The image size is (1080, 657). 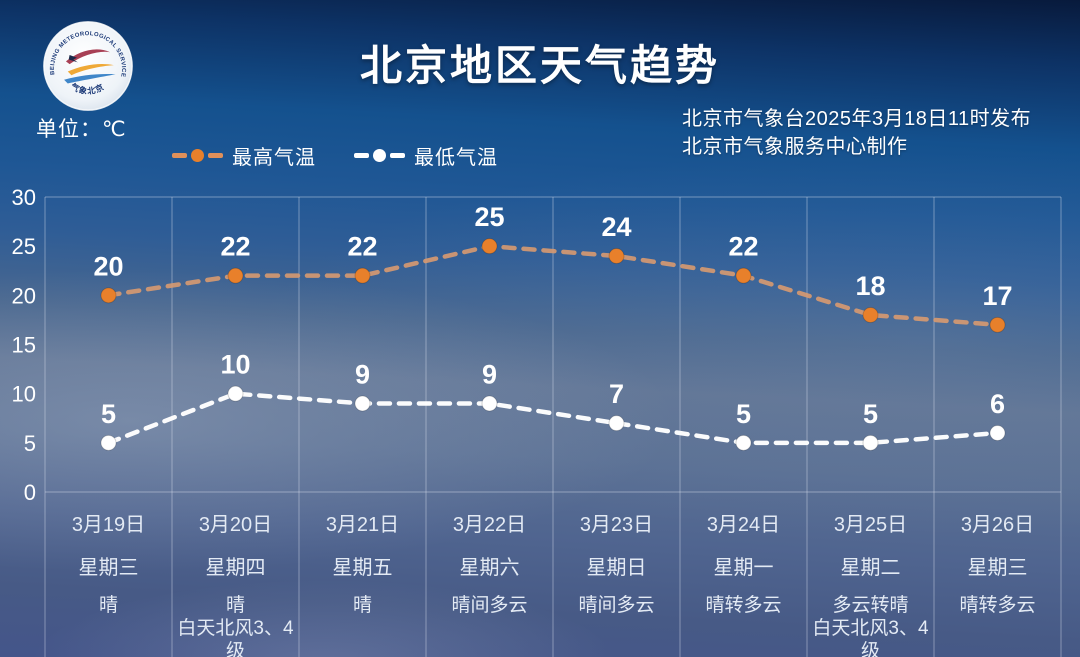 I want to click on legend-item-high-temp: 最高气温, so click(x=244, y=155).